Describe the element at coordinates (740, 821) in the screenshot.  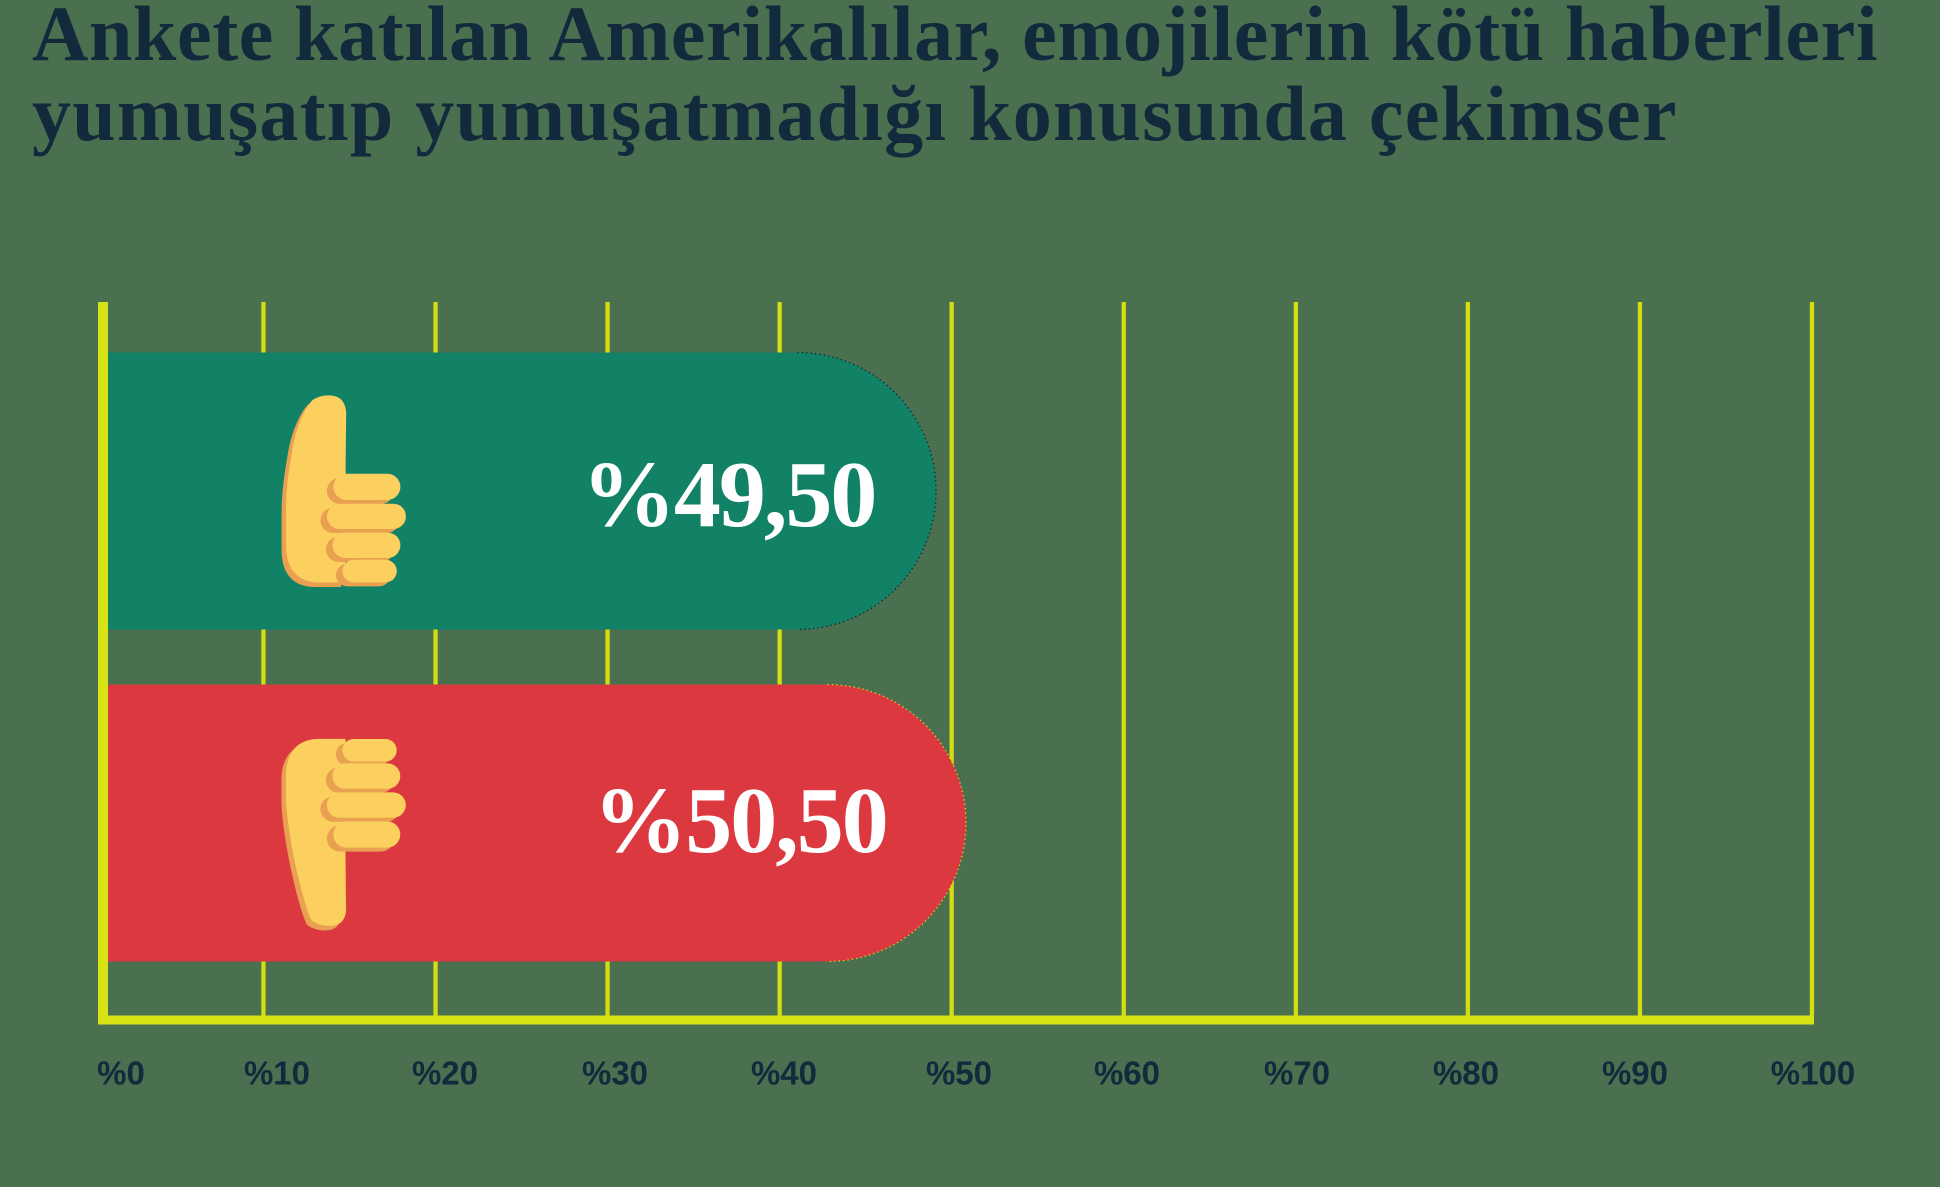
I see `svg-text: %50,50` at that location.